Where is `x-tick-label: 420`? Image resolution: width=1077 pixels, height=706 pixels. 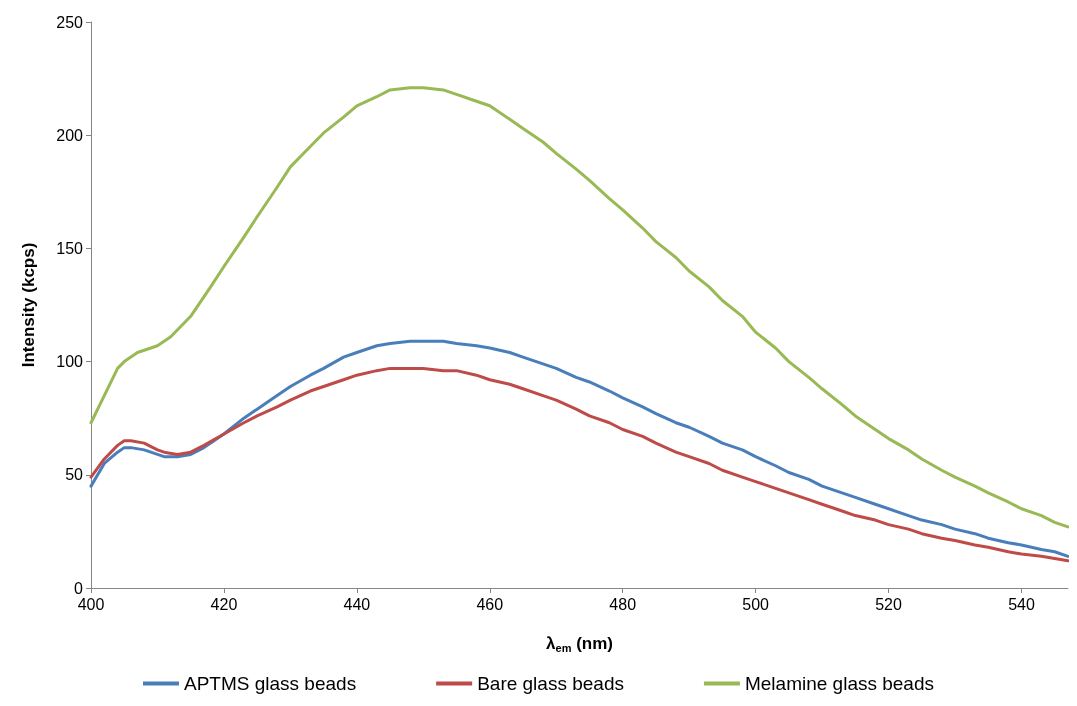
x-tick-label: 420 is located at coordinates (224, 604).